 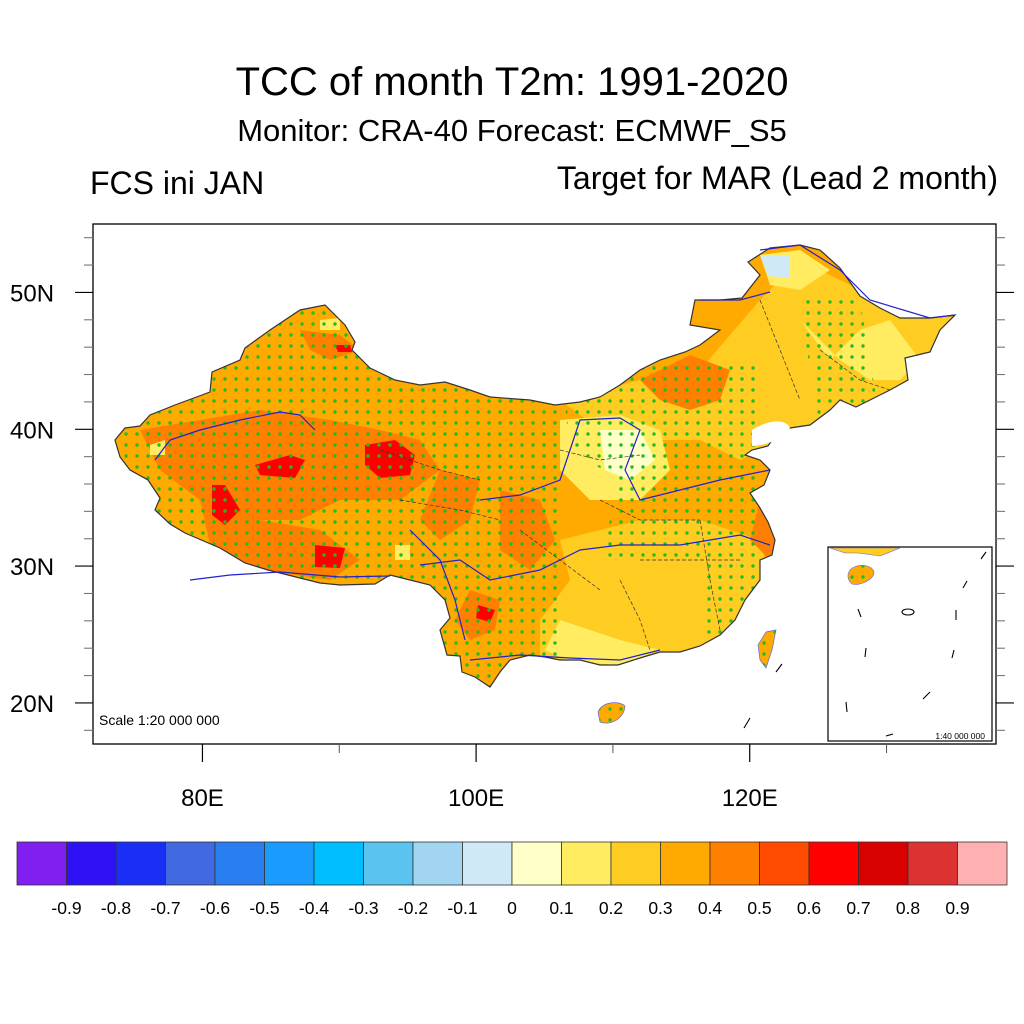 I want to click on colorbar-label: -0.1, so click(x=462, y=908).